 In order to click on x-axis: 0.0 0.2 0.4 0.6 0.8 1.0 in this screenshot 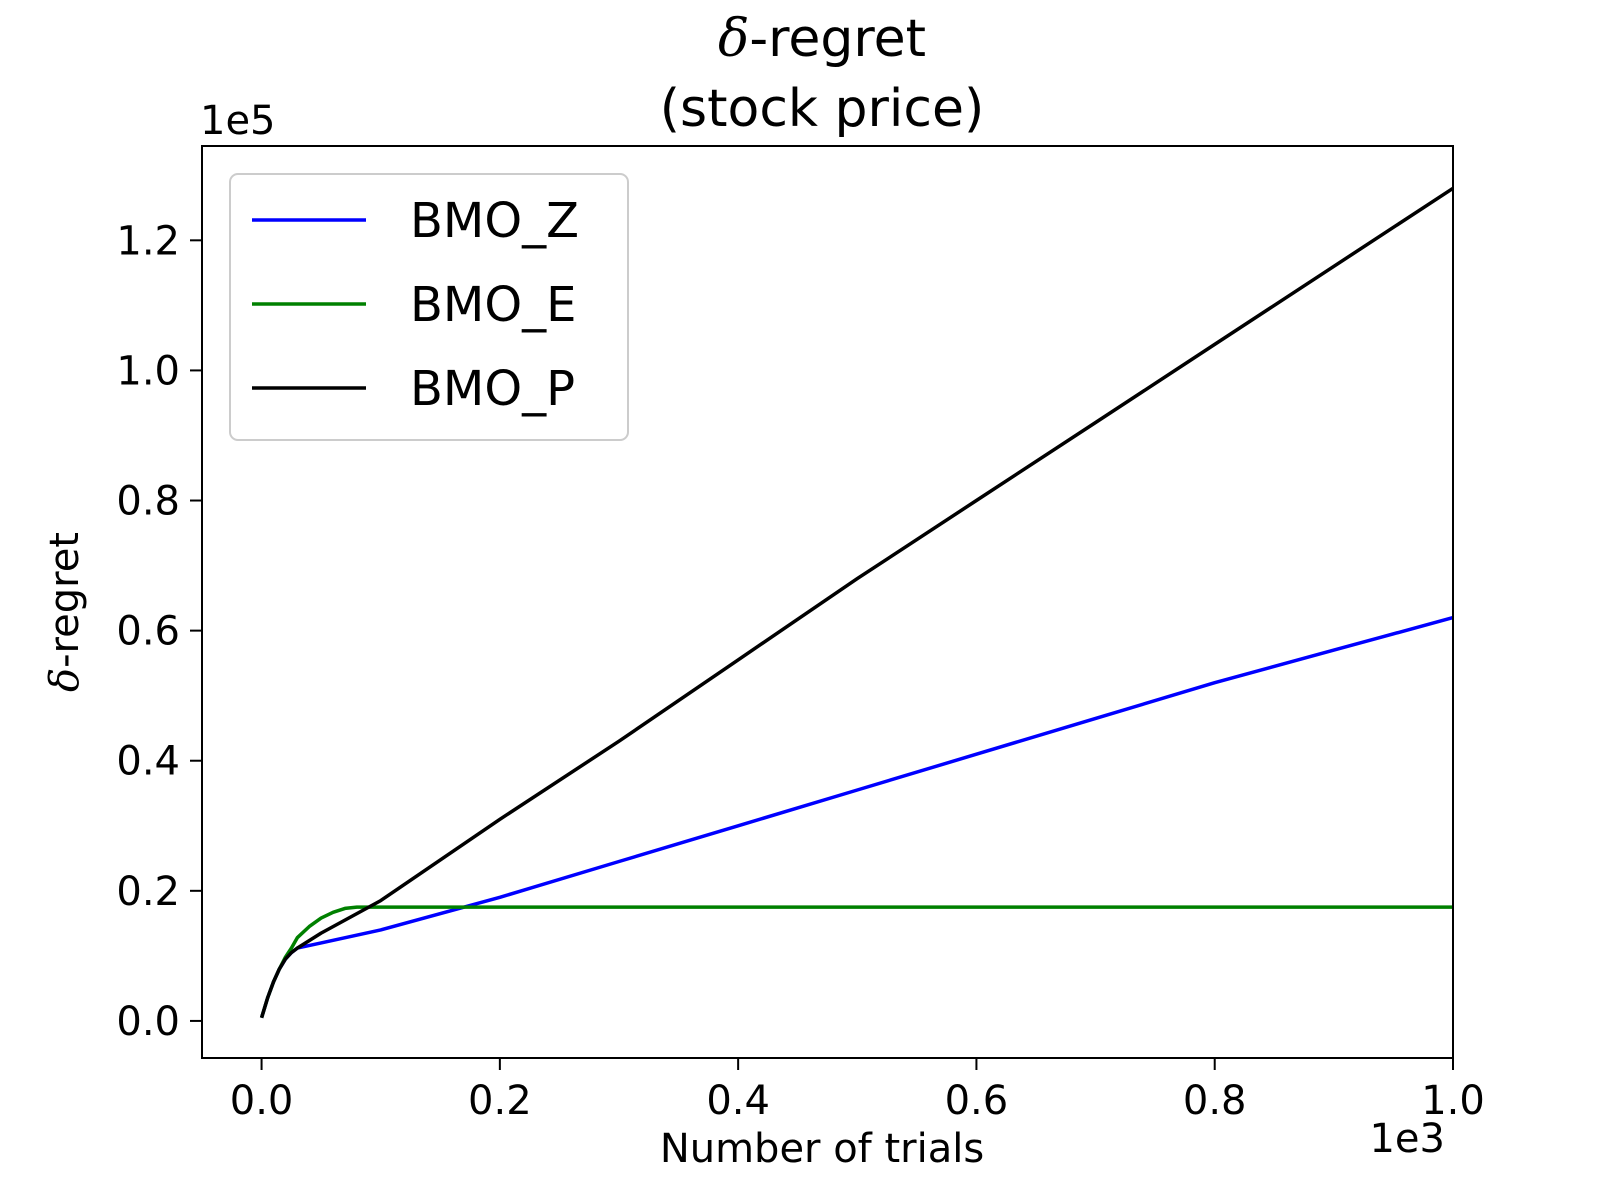, I will do `click(857, 1091)`.